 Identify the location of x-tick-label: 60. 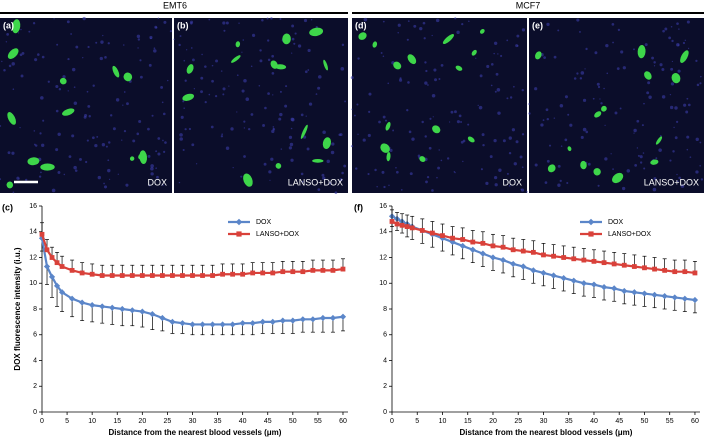
(343, 421).